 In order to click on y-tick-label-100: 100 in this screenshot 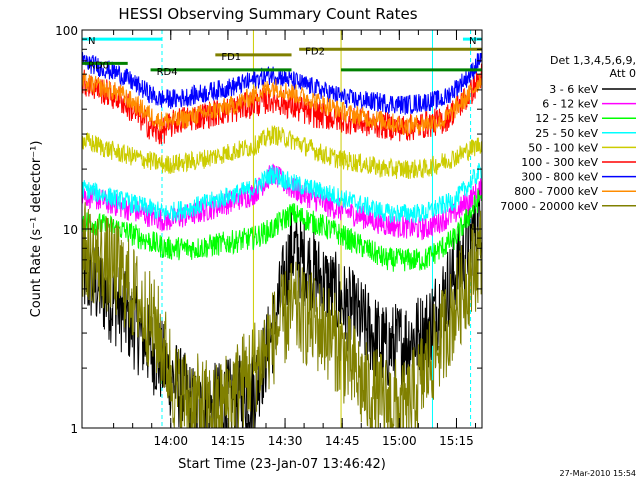, I will do `click(66, 31)`.